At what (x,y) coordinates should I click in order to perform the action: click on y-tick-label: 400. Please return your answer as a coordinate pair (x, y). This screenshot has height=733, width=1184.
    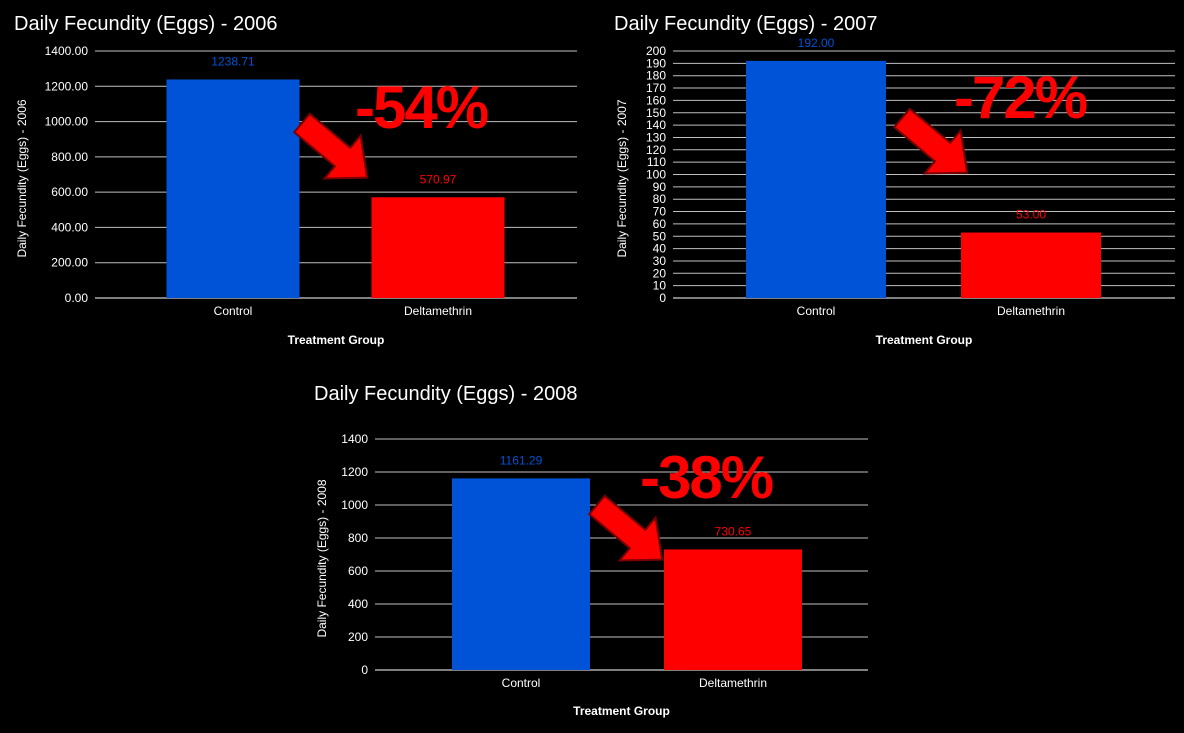
    Looking at the image, I should click on (358, 604).